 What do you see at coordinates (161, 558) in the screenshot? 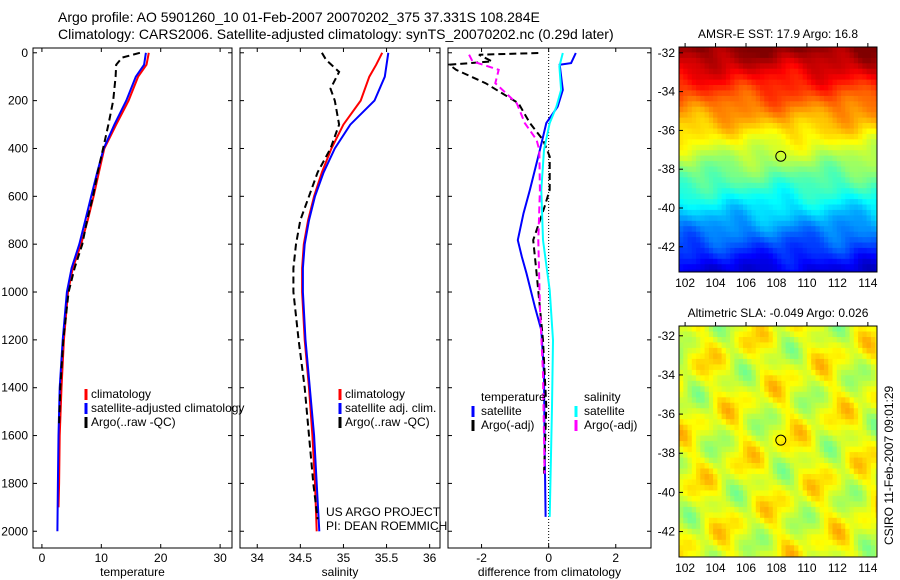
I see `x-tick-label: 20` at bounding box center [161, 558].